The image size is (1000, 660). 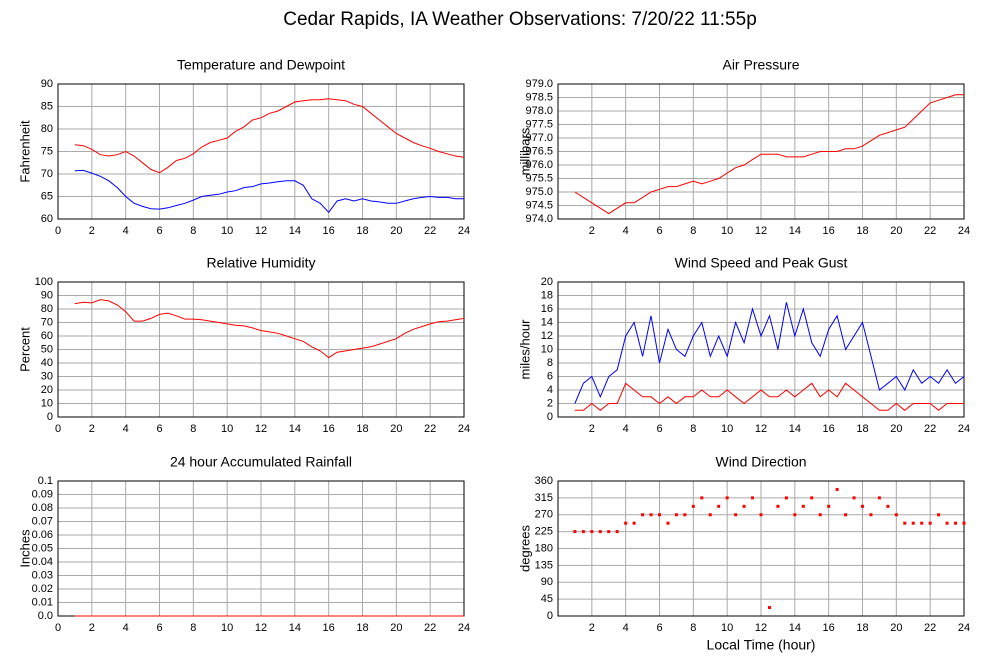 What do you see at coordinates (760, 462) in the screenshot?
I see `panel-title: Wind Direction` at bounding box center [760, 462].